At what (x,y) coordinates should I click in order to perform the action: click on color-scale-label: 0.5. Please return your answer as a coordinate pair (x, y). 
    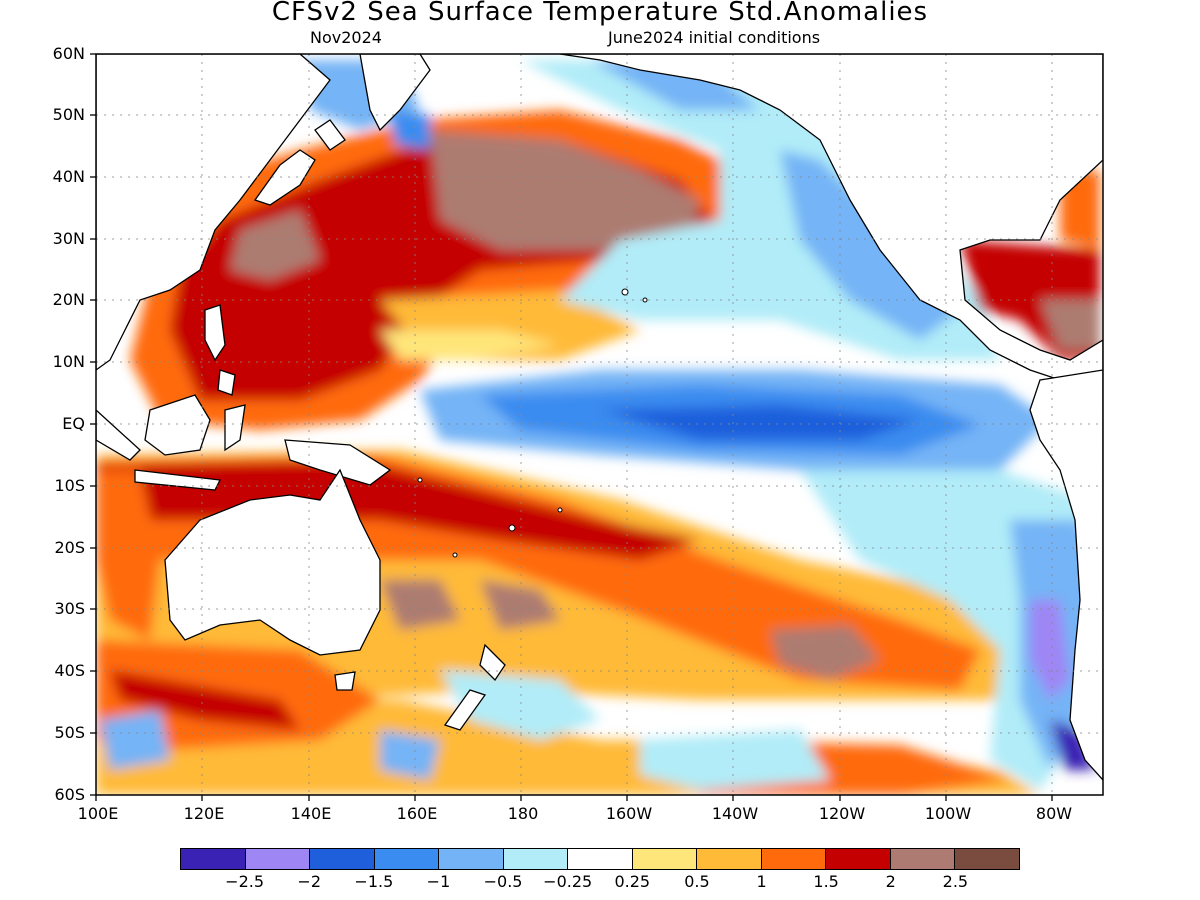
    Looking at the image, I should click on (697, 881).